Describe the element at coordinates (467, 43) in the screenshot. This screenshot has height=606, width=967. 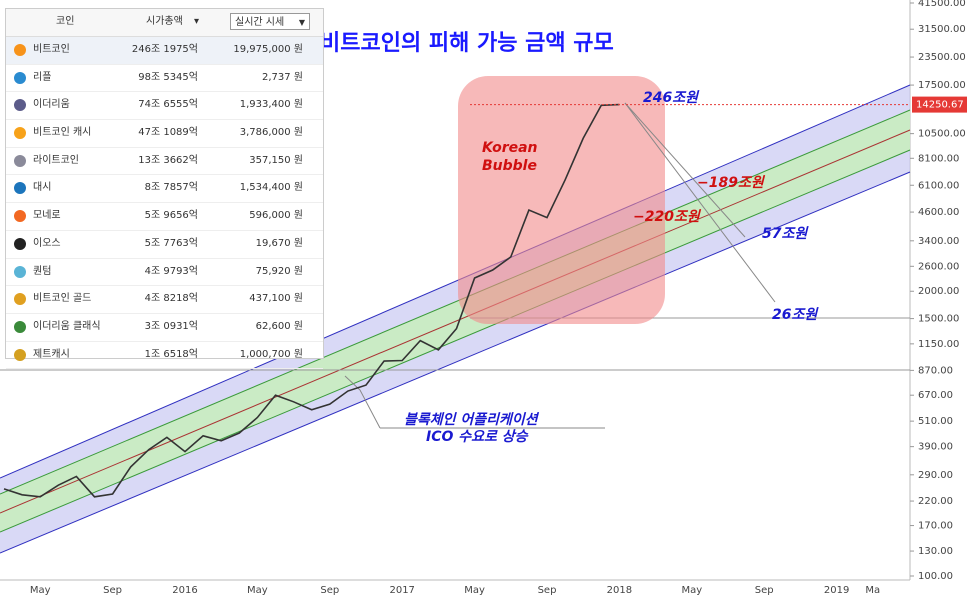
I see `title: 비트코인의 피해 가능 금액 규모` at that location.